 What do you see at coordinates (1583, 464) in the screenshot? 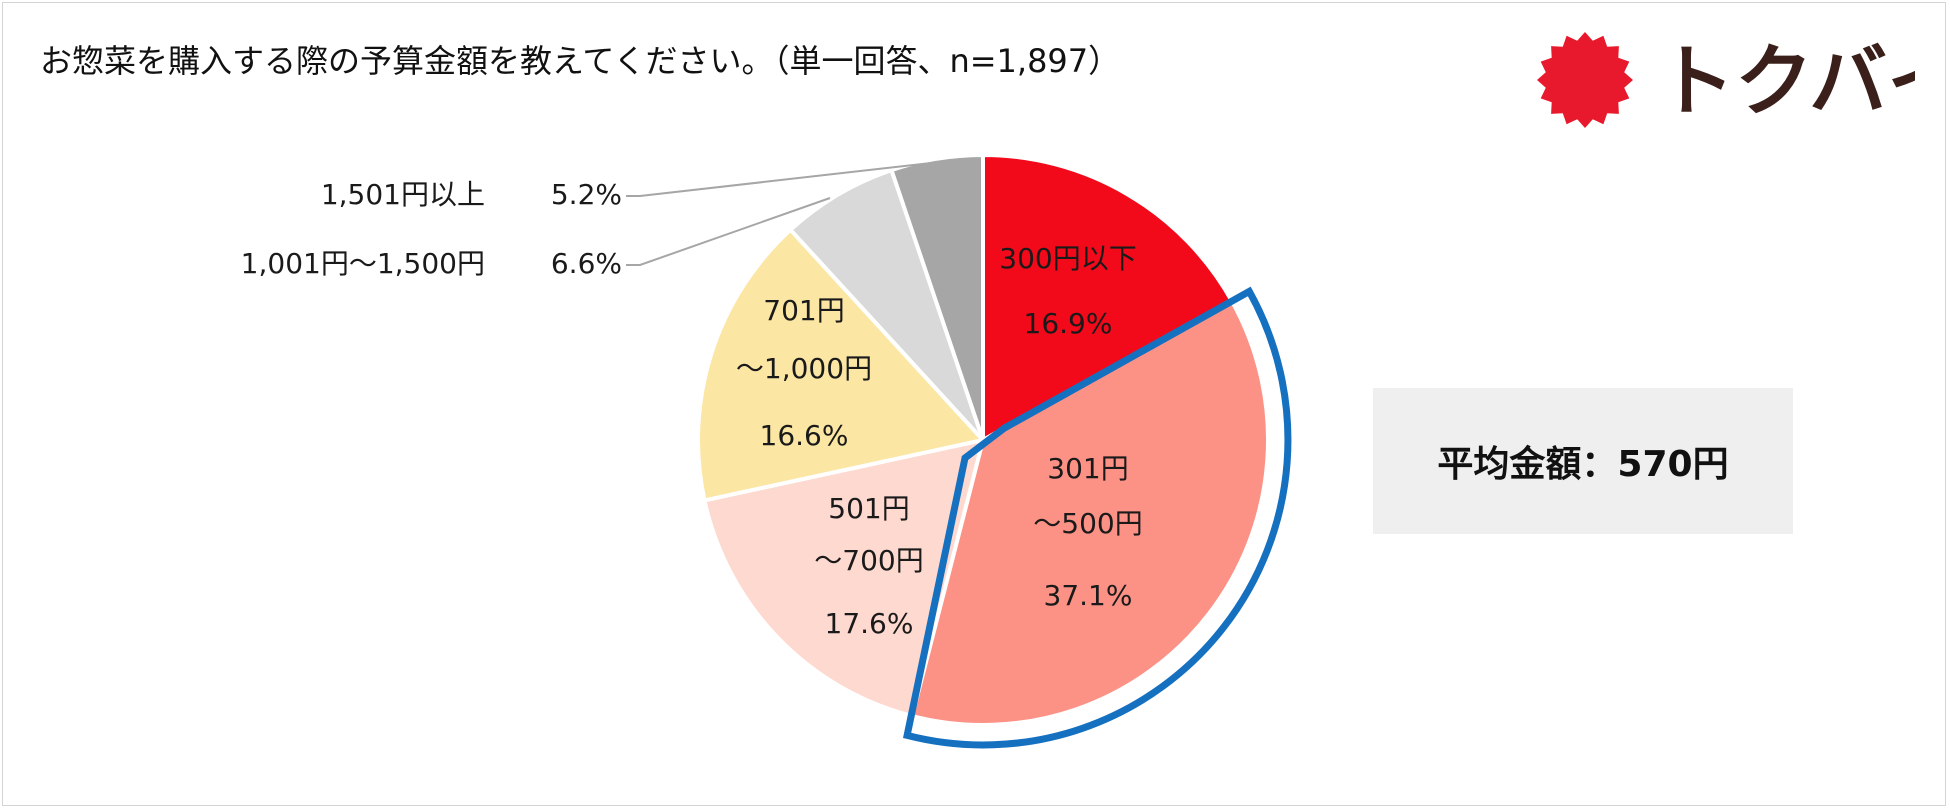
I see `average-amount-label: 平均金額：570円` at bounding box center [1583, 464].